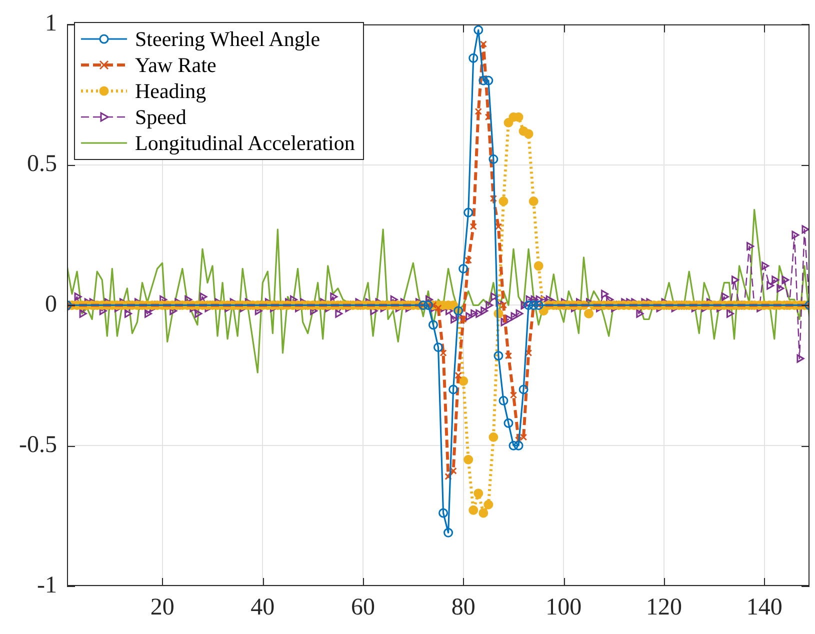 This screenshot has width=815, height=634. I want to click on legend-label: Speed, so click(160, 117).